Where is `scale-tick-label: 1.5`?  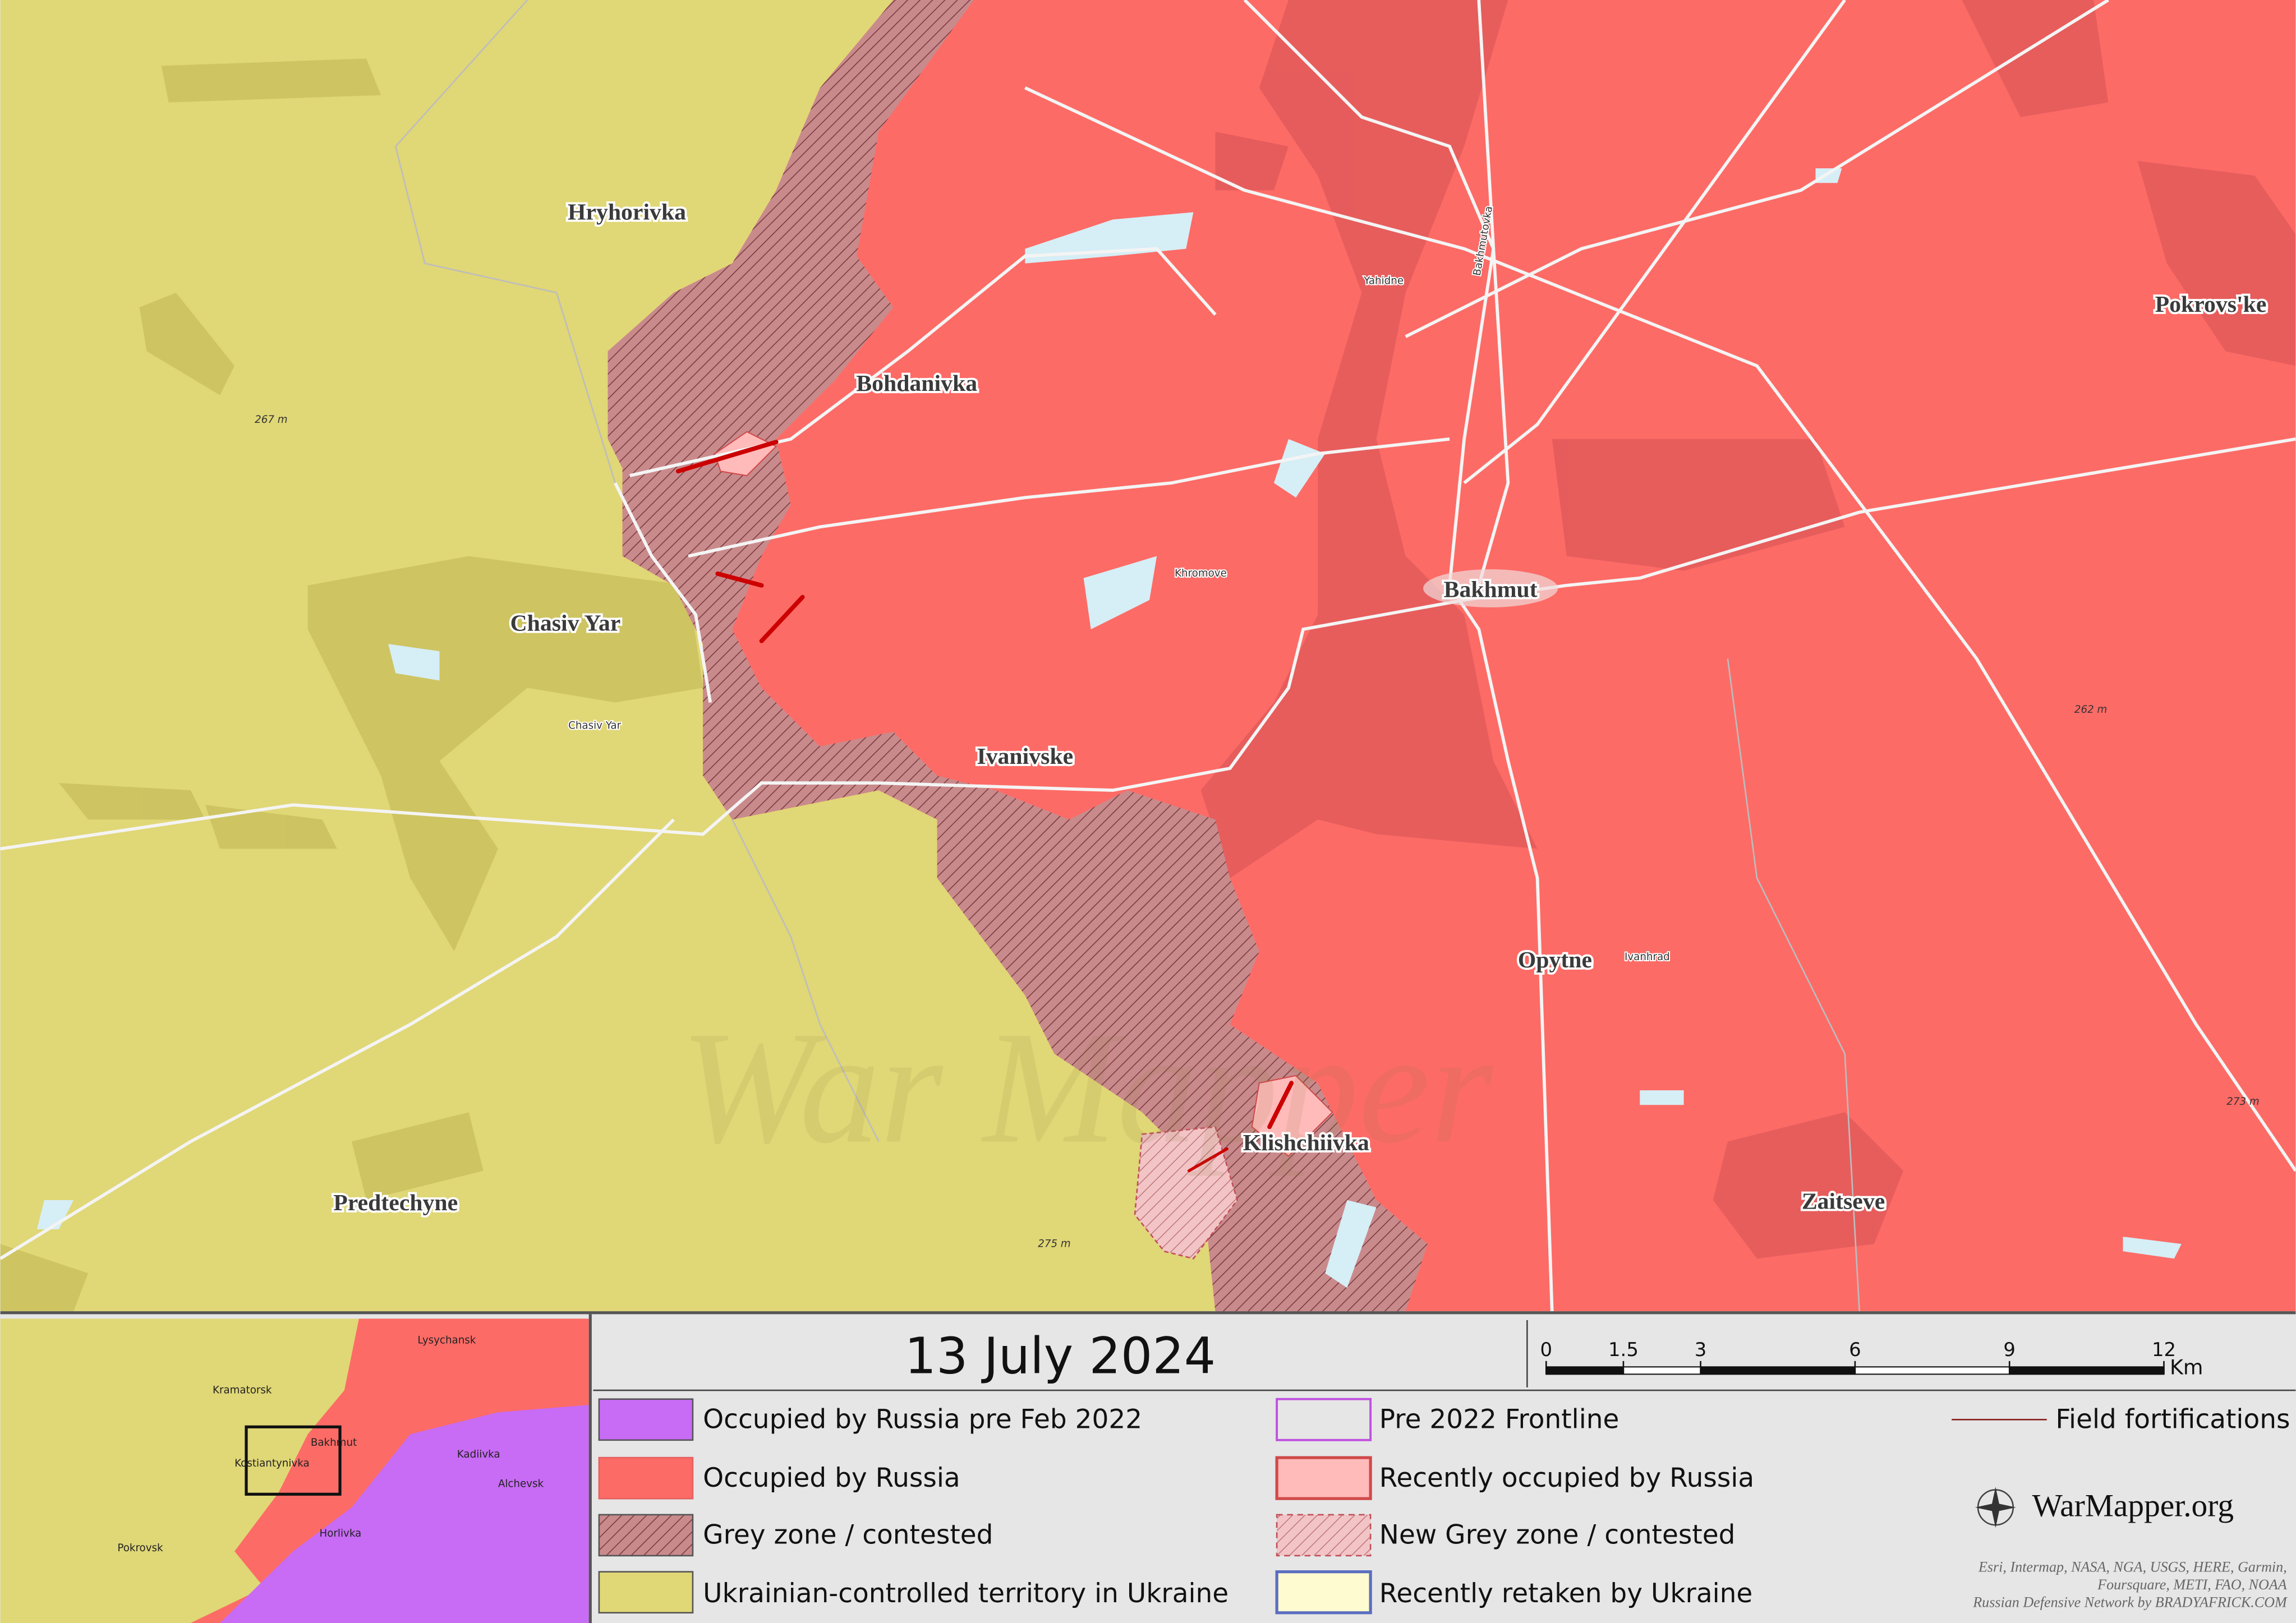 scale-tick-label: 1.5 is located at coordinates (1623, 1350).